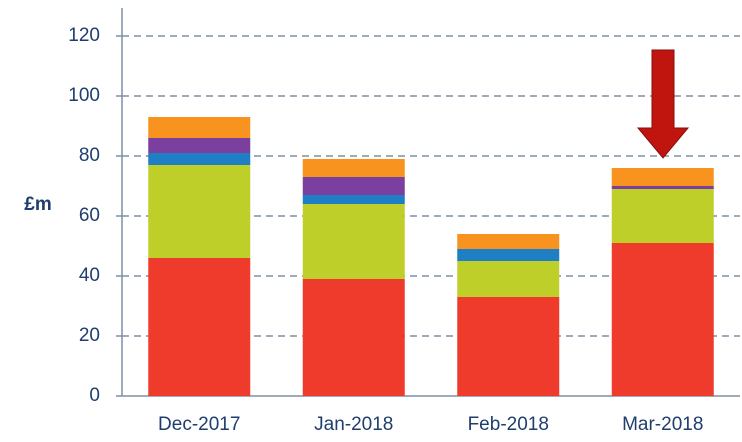 The height and width of the screenshot is (442, 742). Describe the element at coordinates (662, 424) in the screenshot. I see `x-tick-label: Mar-2018` at that location.